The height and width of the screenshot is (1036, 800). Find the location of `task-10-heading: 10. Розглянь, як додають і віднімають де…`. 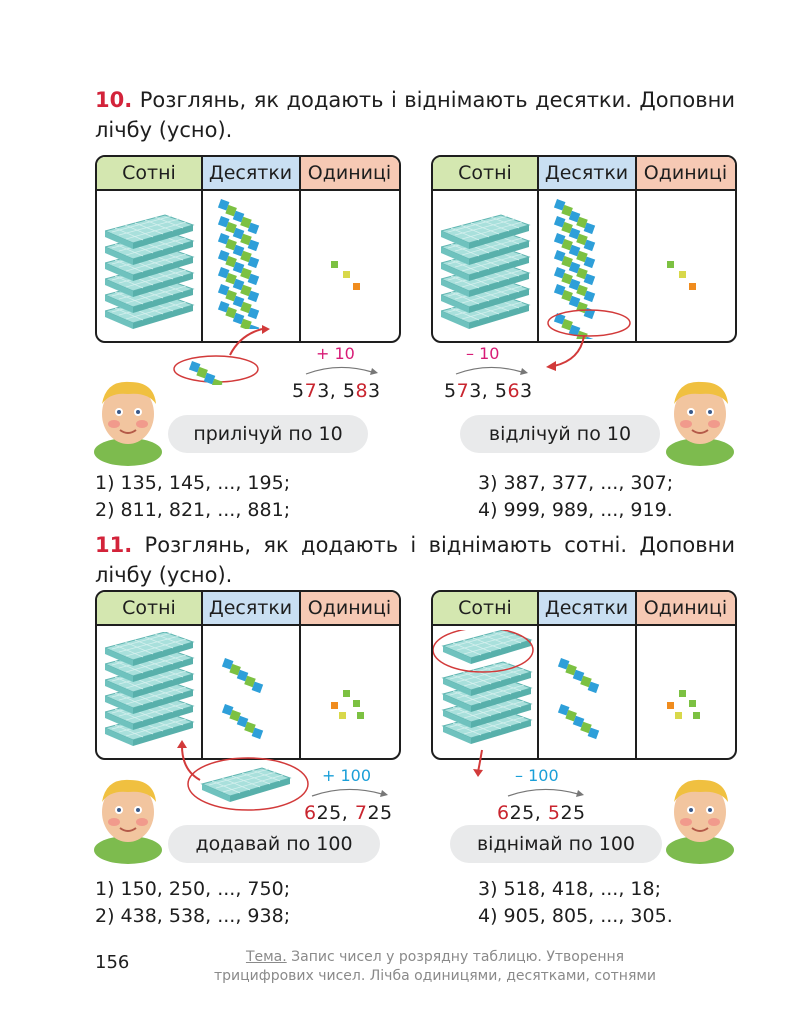

task-10-heading: 10. Розглянь, як додають і віднімають де… is located at coordinates (415, 115).